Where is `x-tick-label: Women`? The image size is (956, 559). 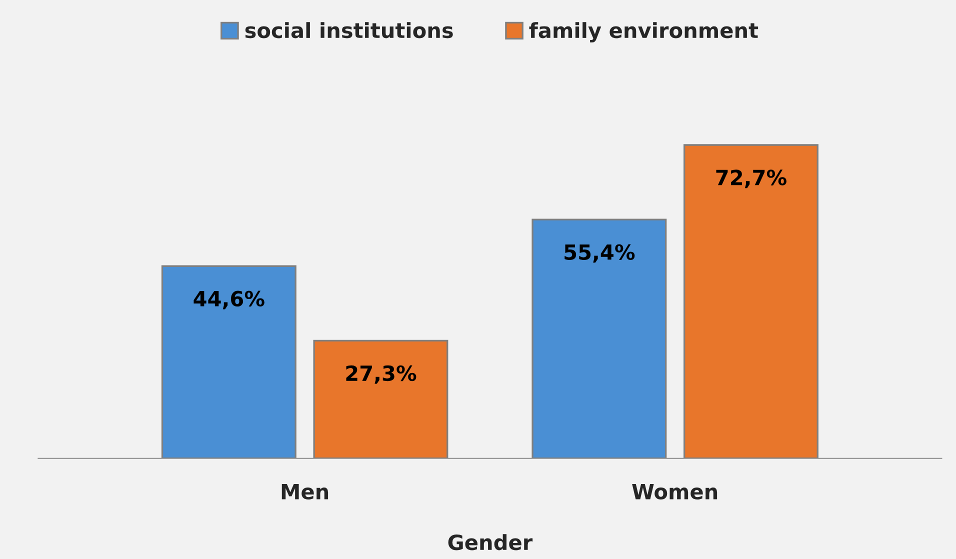 x-tick-label: Women is located at coordinates (675, 492).